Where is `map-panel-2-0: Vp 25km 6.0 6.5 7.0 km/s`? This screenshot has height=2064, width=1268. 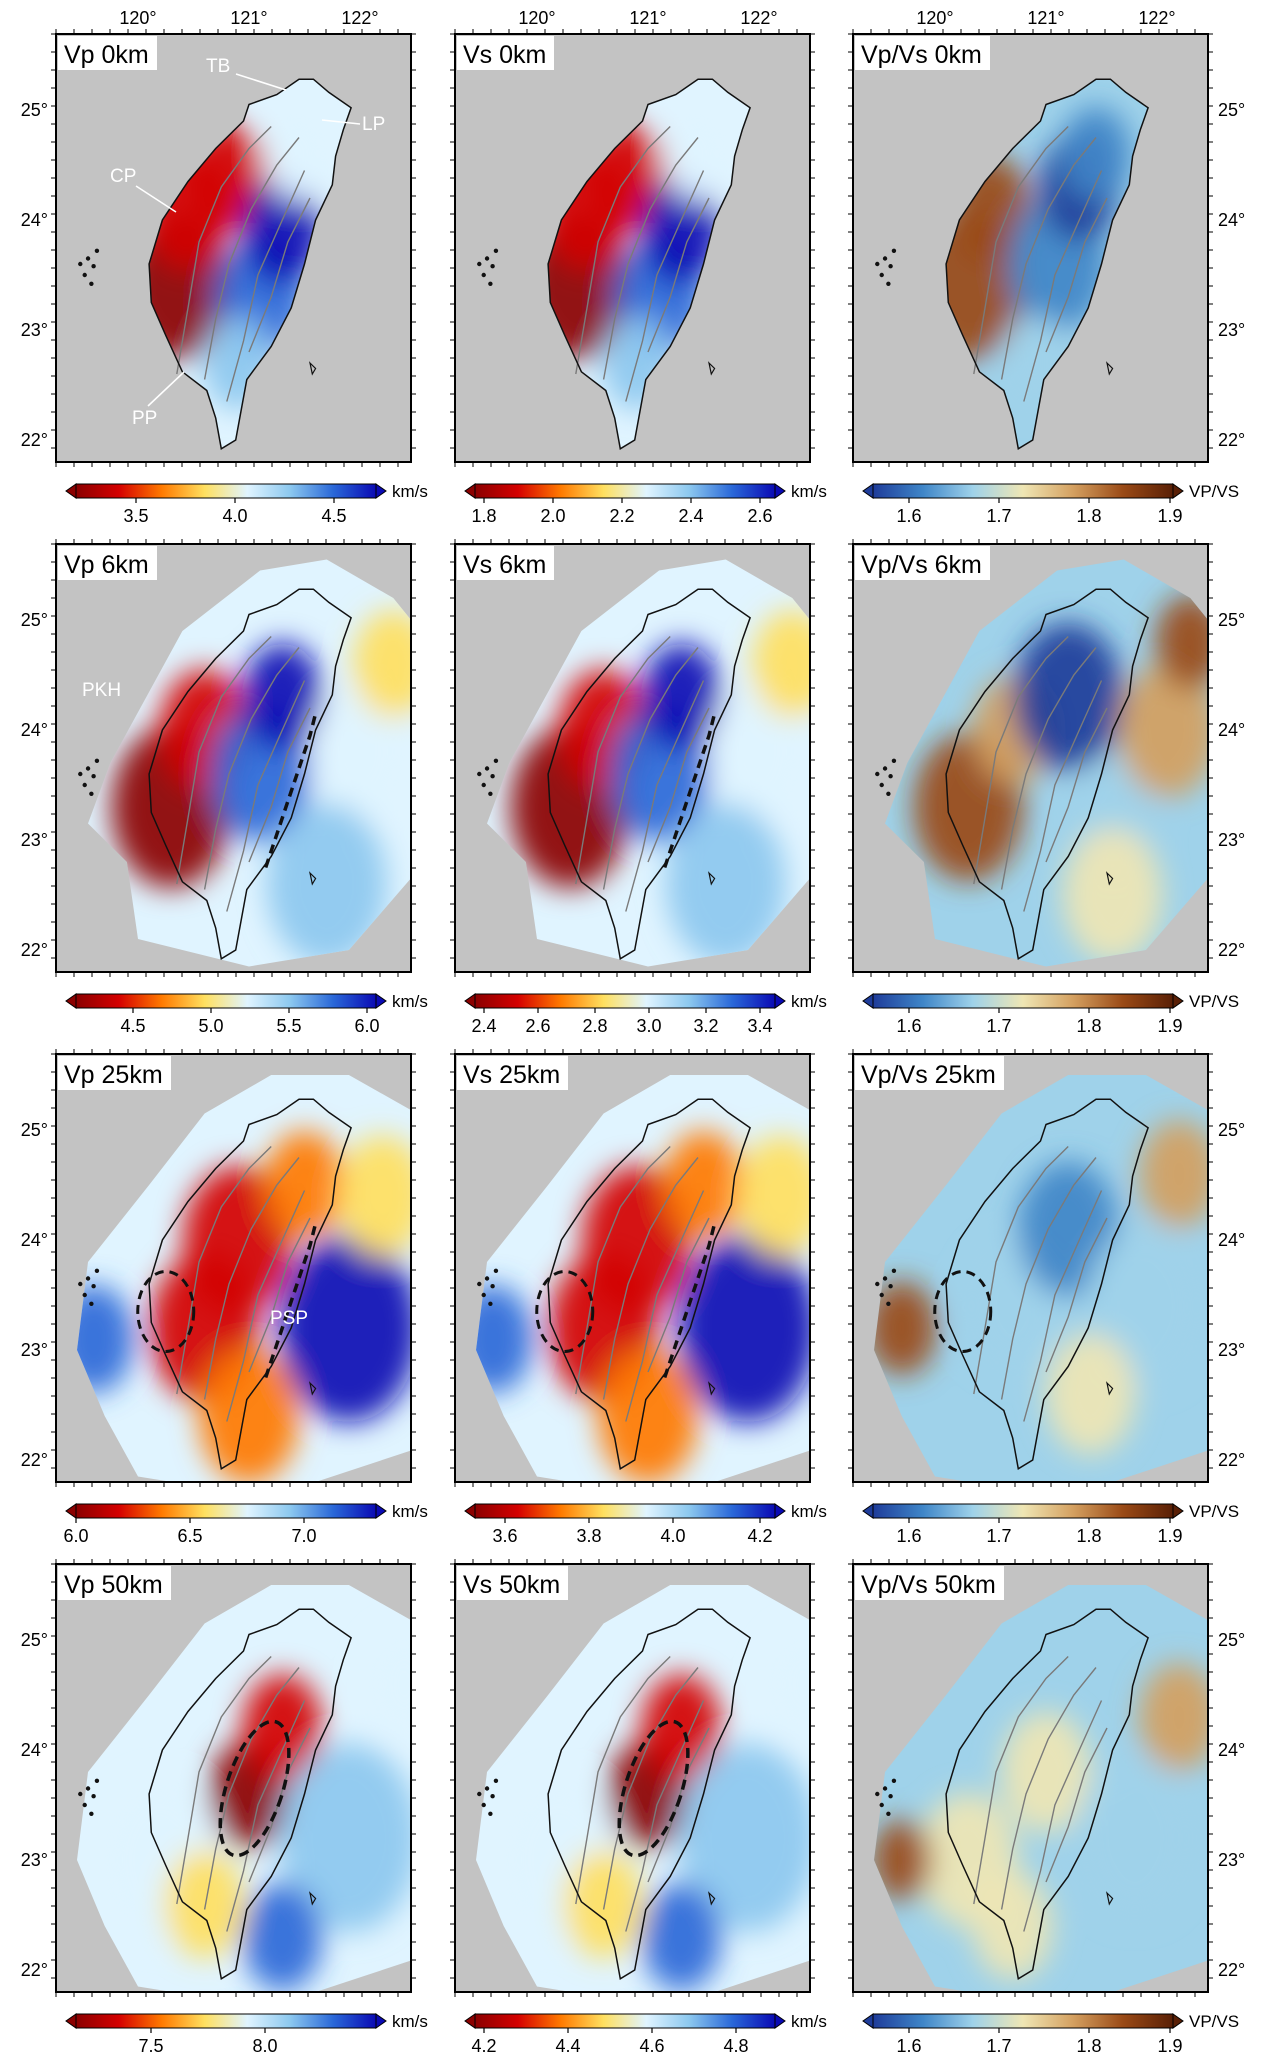 map-panel-2-0: Vp 25km 6.0 6.5 7.0 km/s is located at coordinates (239, 1297).